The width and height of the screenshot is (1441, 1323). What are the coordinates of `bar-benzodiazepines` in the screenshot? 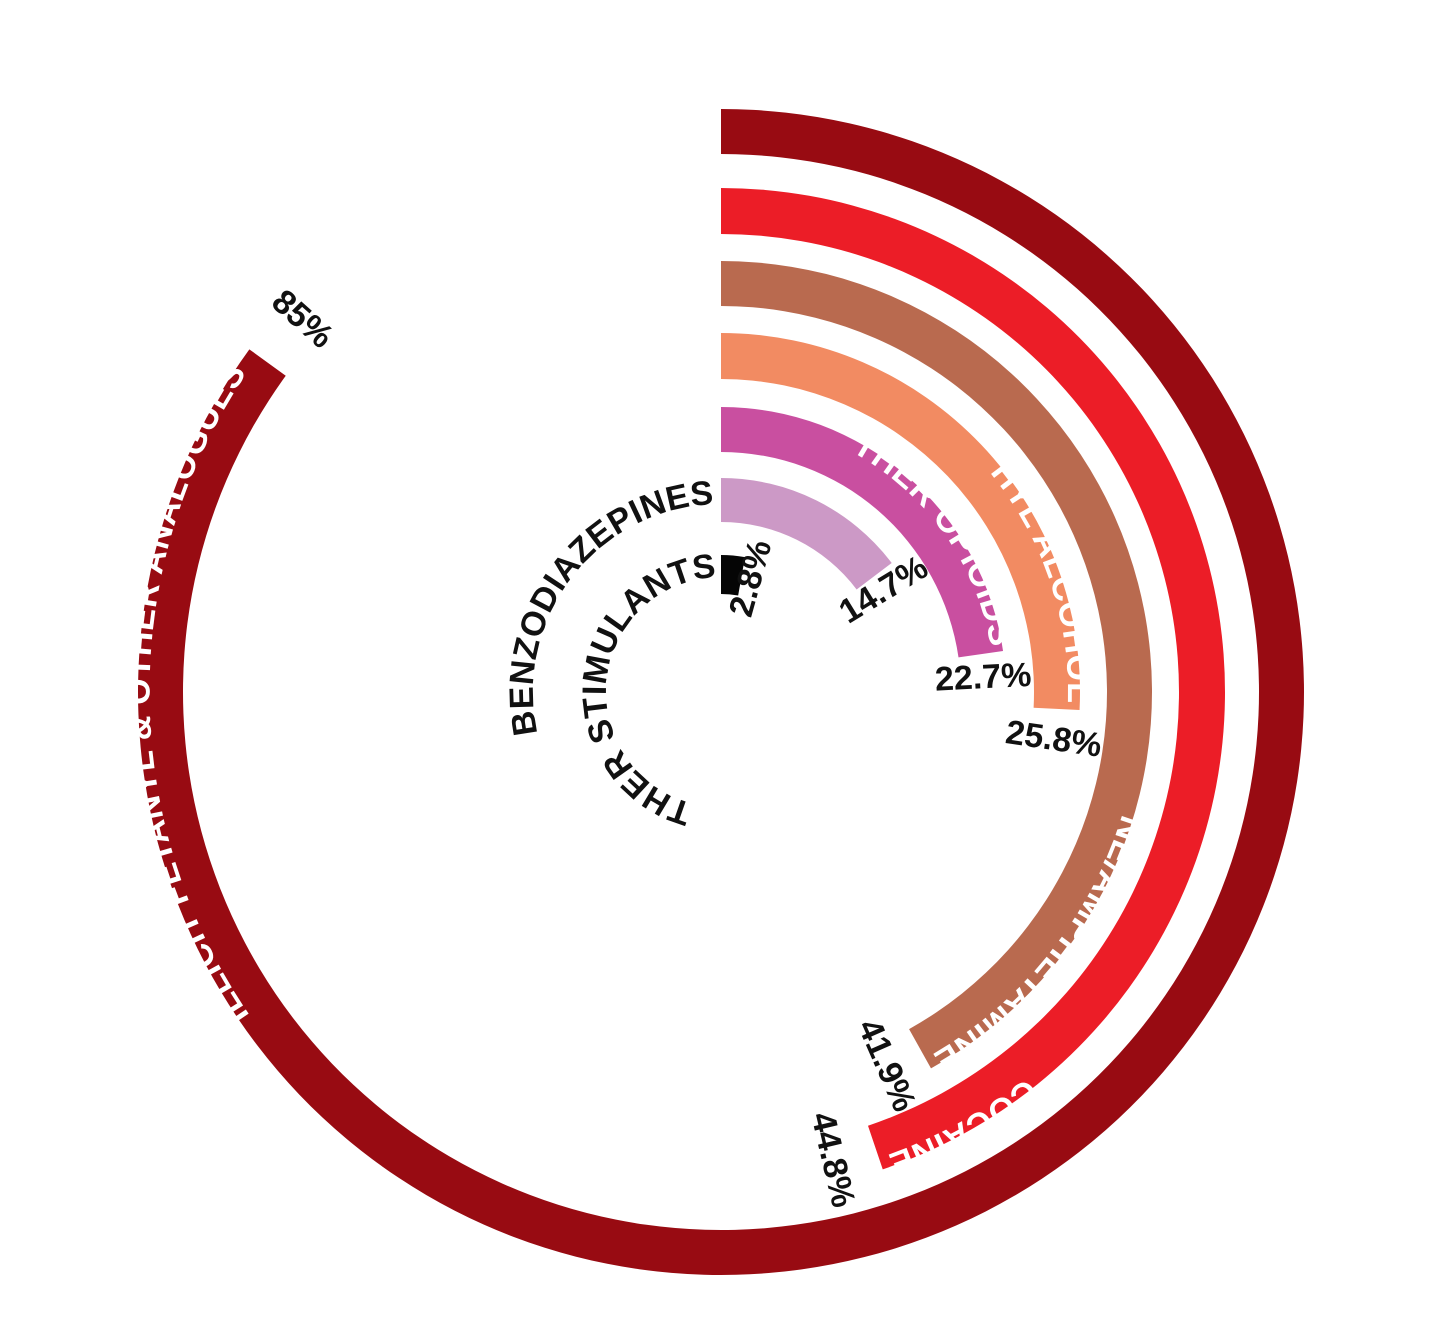 It's located at (806, 534).